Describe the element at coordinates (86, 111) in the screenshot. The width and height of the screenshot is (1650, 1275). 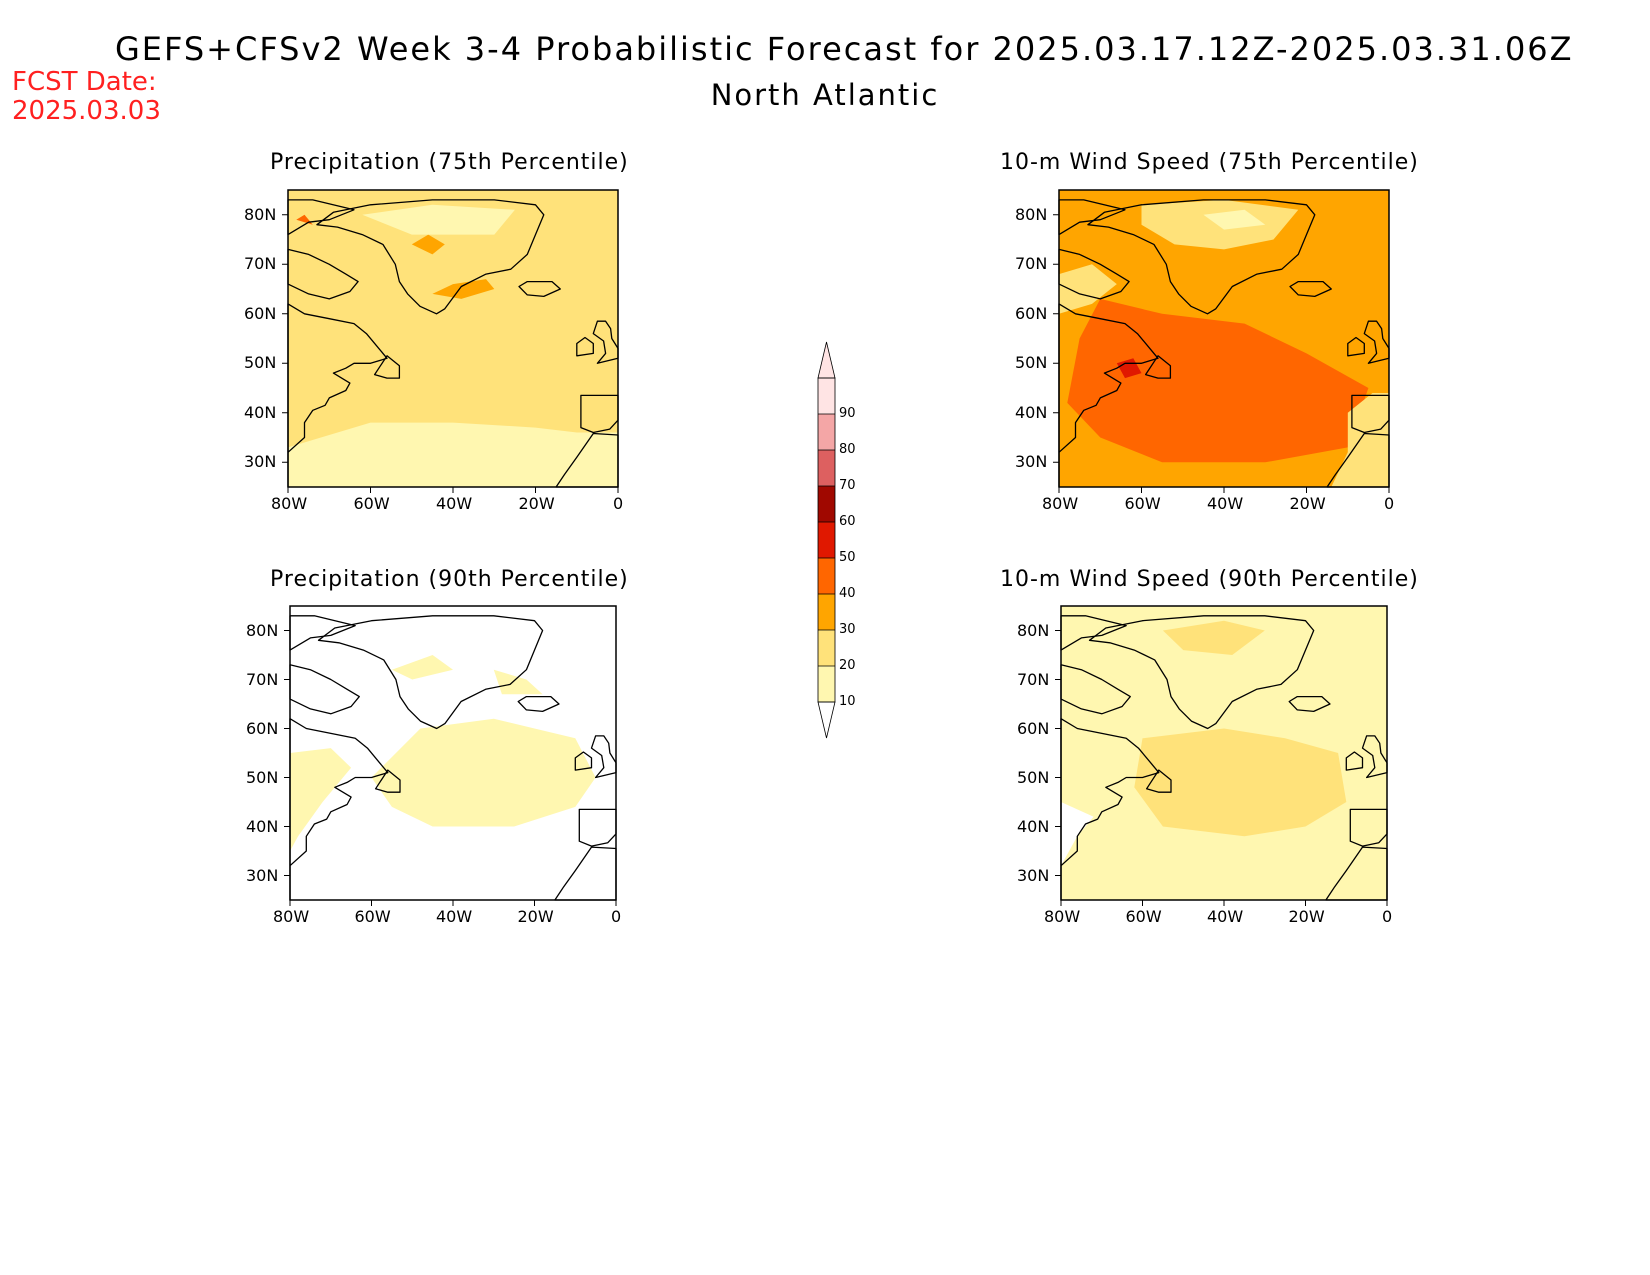
I see `forecast-date-value: 2025.03.03` at that location.